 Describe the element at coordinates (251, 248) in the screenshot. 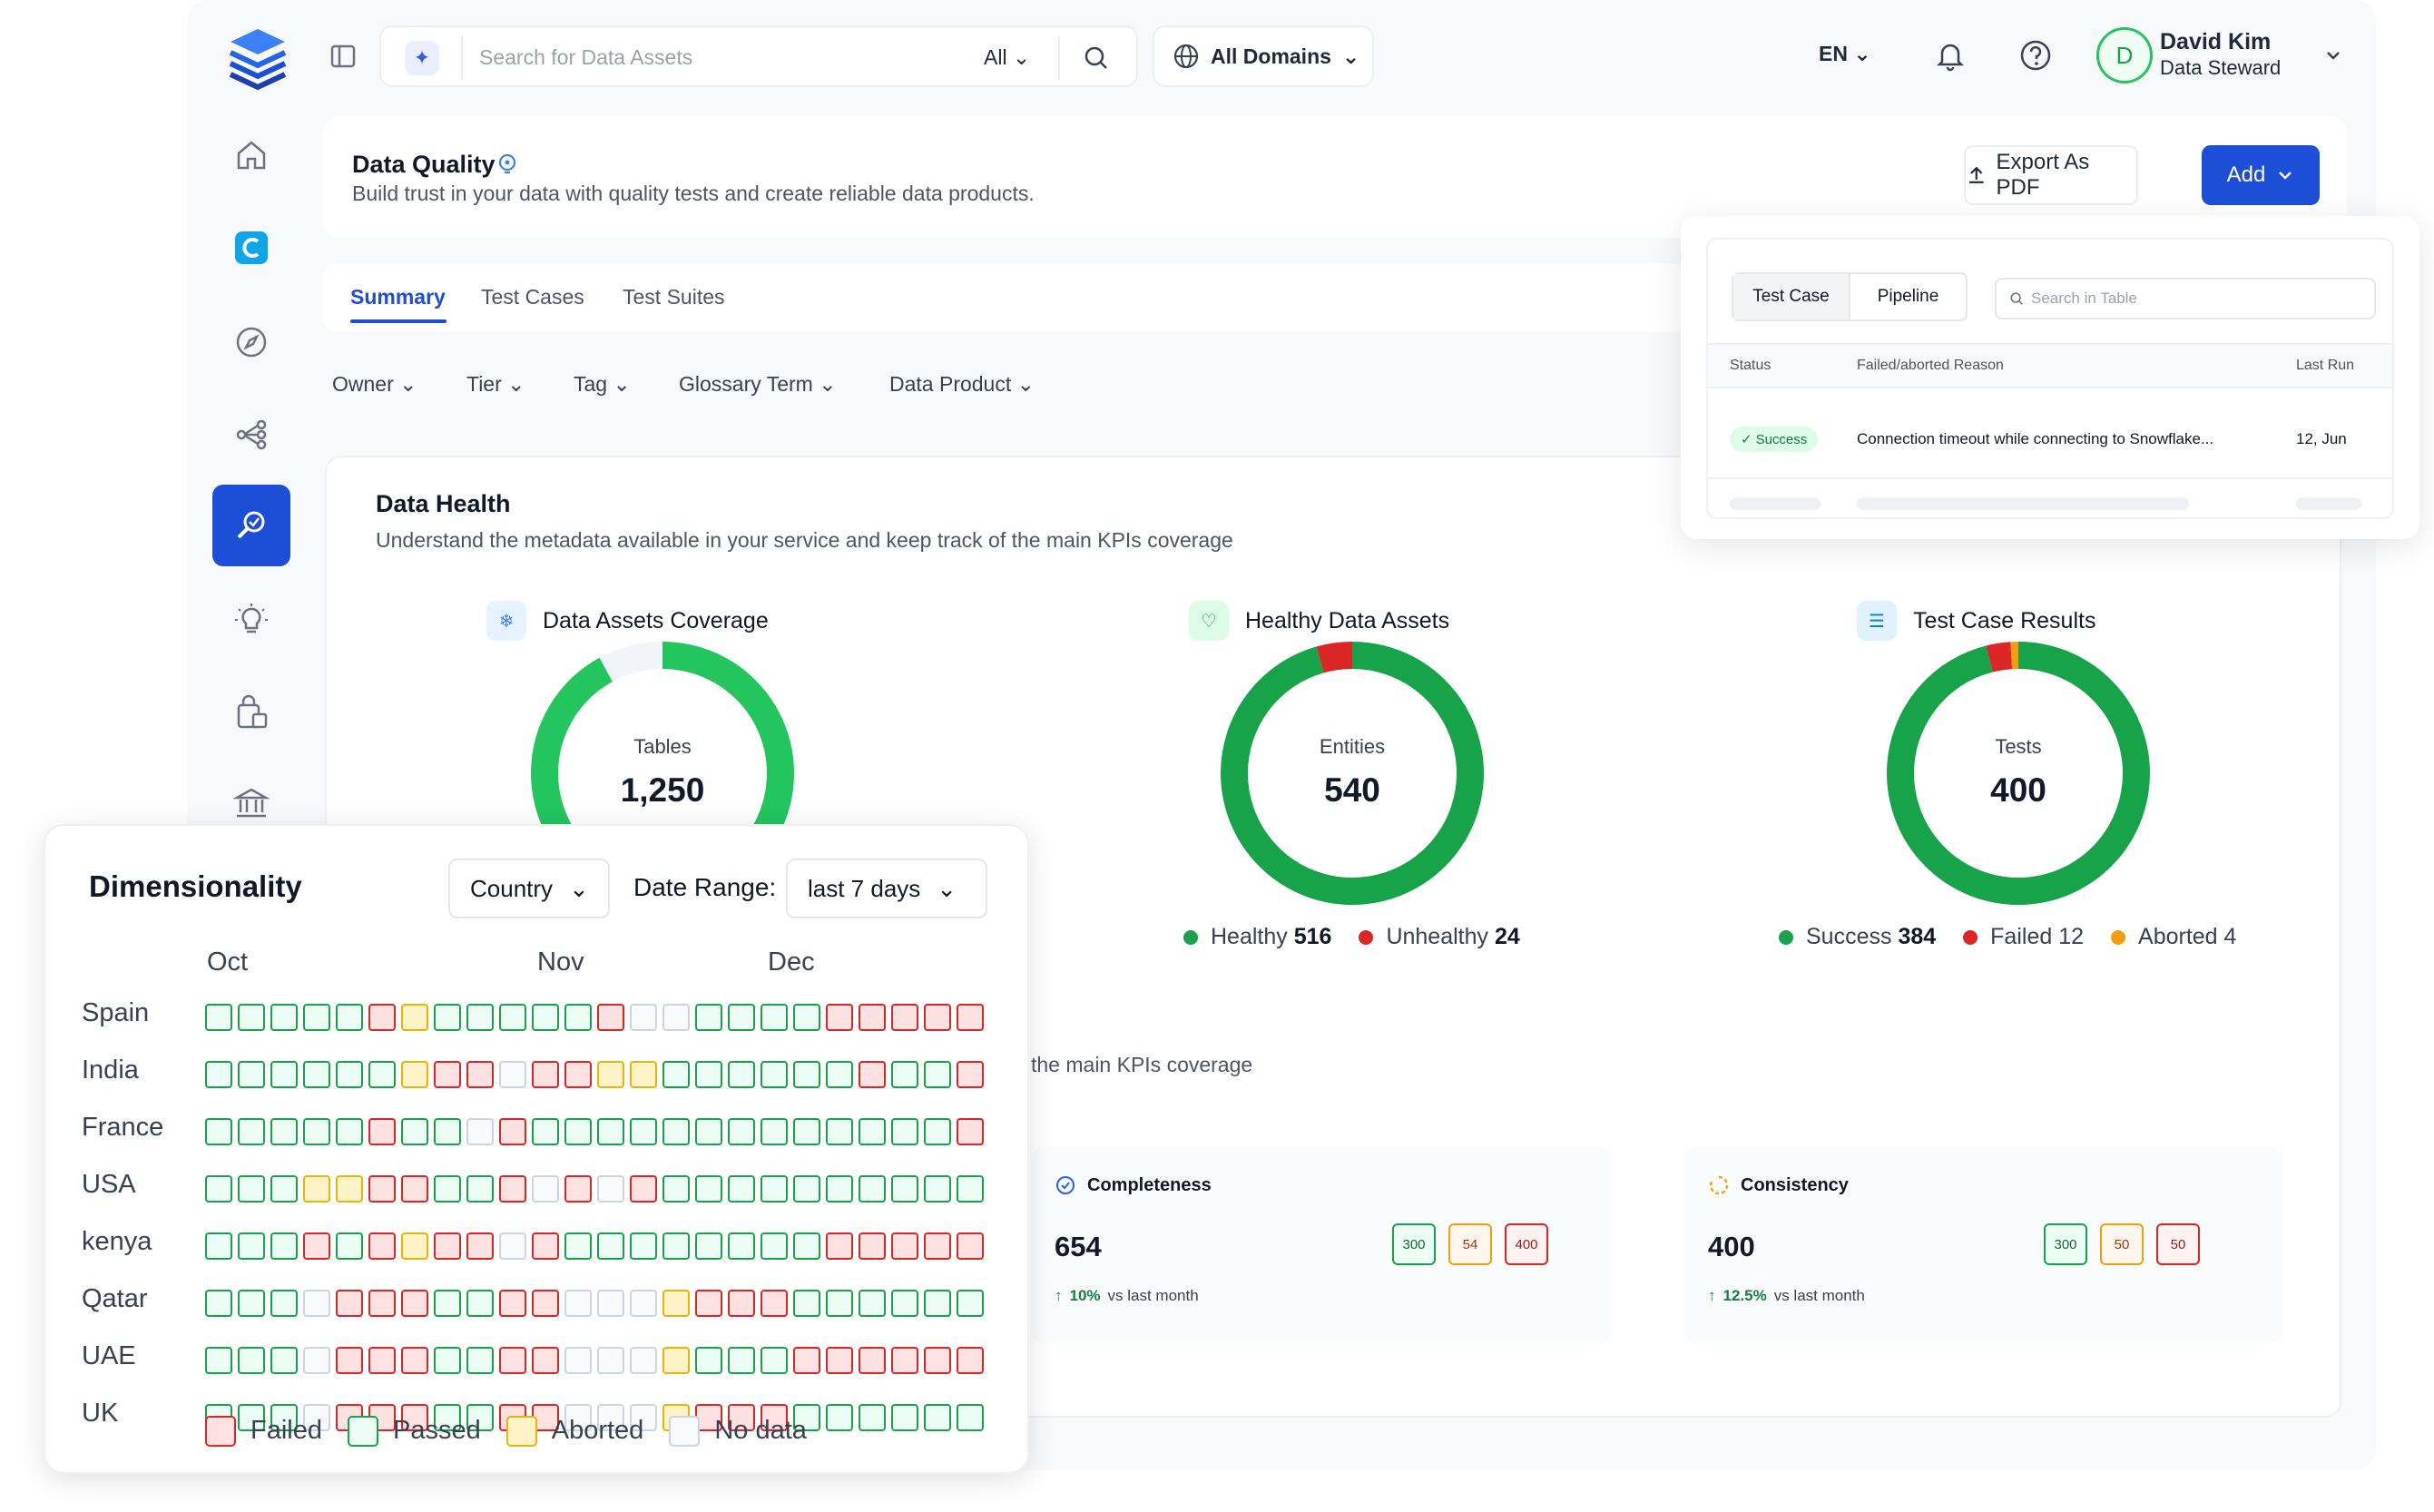

I see `collate-app-icon` at that location.